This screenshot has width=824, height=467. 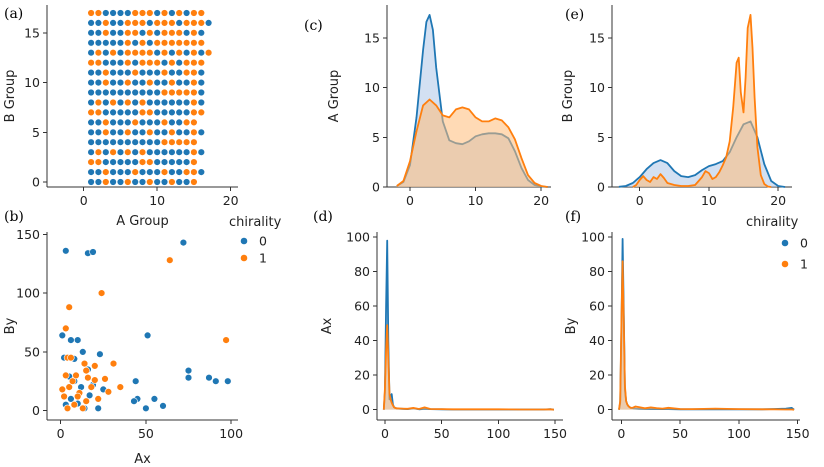 What do you see at coordinates (597, 375) in the screenshot?
I see `y-tick-label: 20` at bounding box center [597, 375].